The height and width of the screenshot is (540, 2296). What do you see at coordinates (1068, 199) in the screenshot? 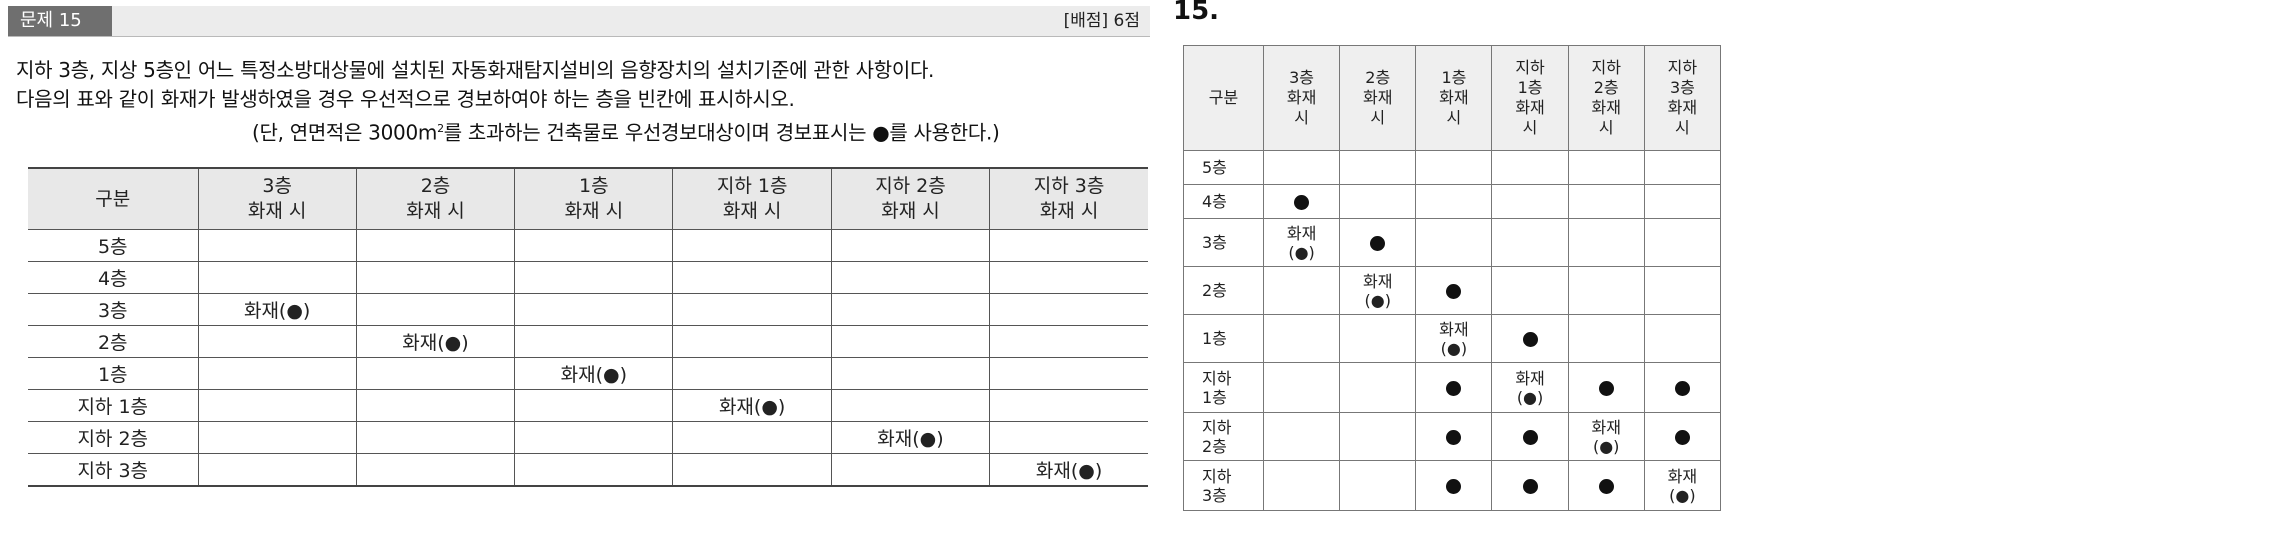
I see `column-header: 지하 3층 화재 시` at bounding box center [1068, 199].